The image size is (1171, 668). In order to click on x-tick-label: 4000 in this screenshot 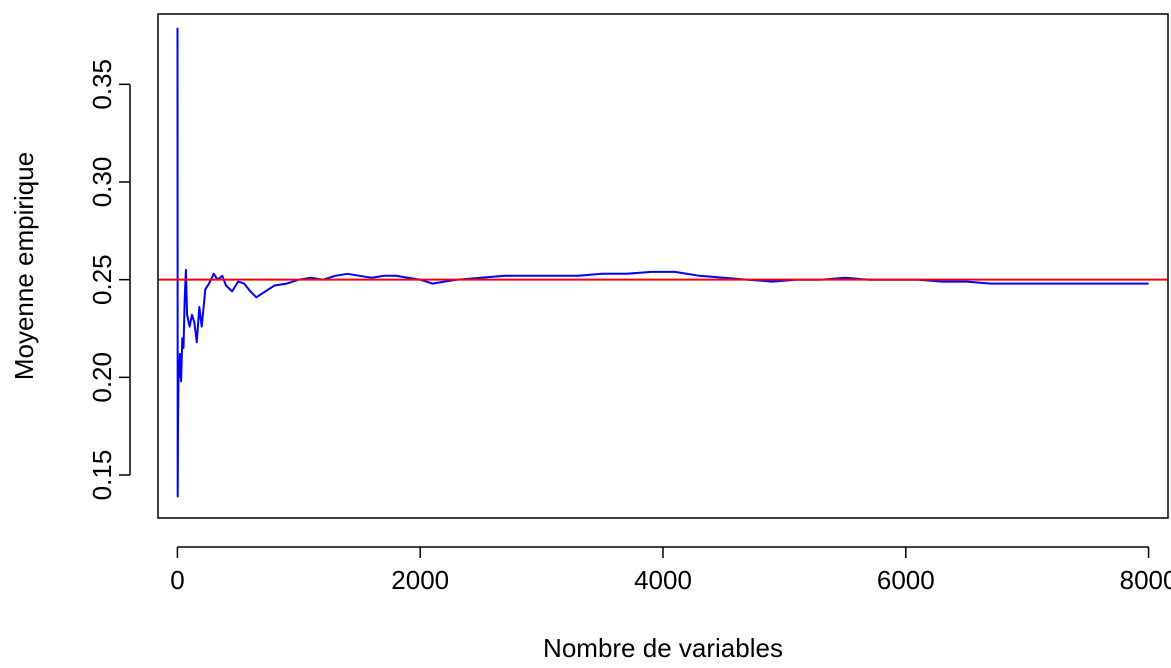, I will do `click(663, 580)`.